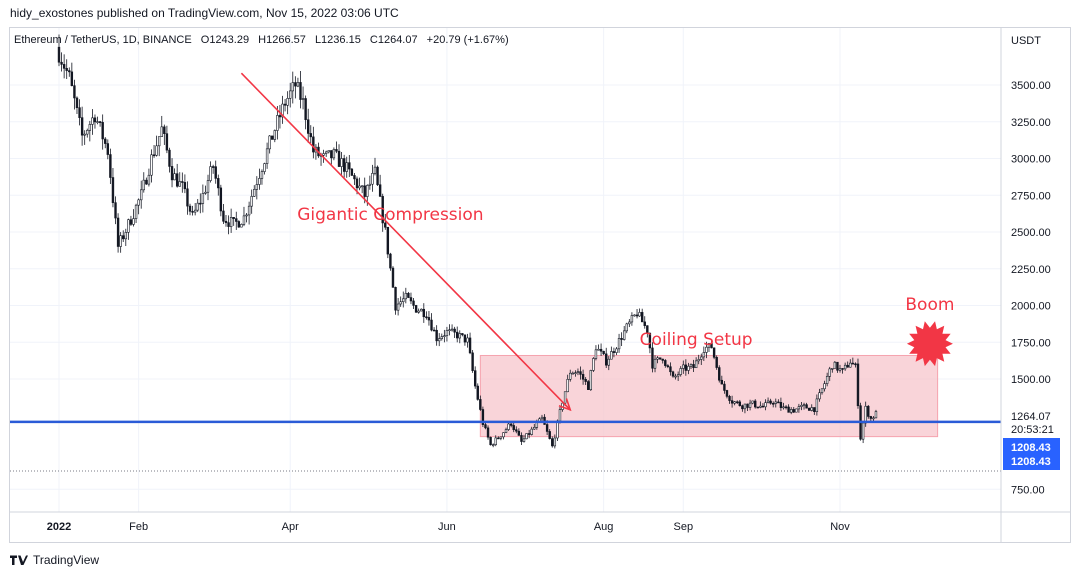 Image resolution: width=1079 pixels, height=577 pixels. Describe the element at coordinates (1031, 86) in the screenshot. I see `price-tick-label: 3500.00` at that location.